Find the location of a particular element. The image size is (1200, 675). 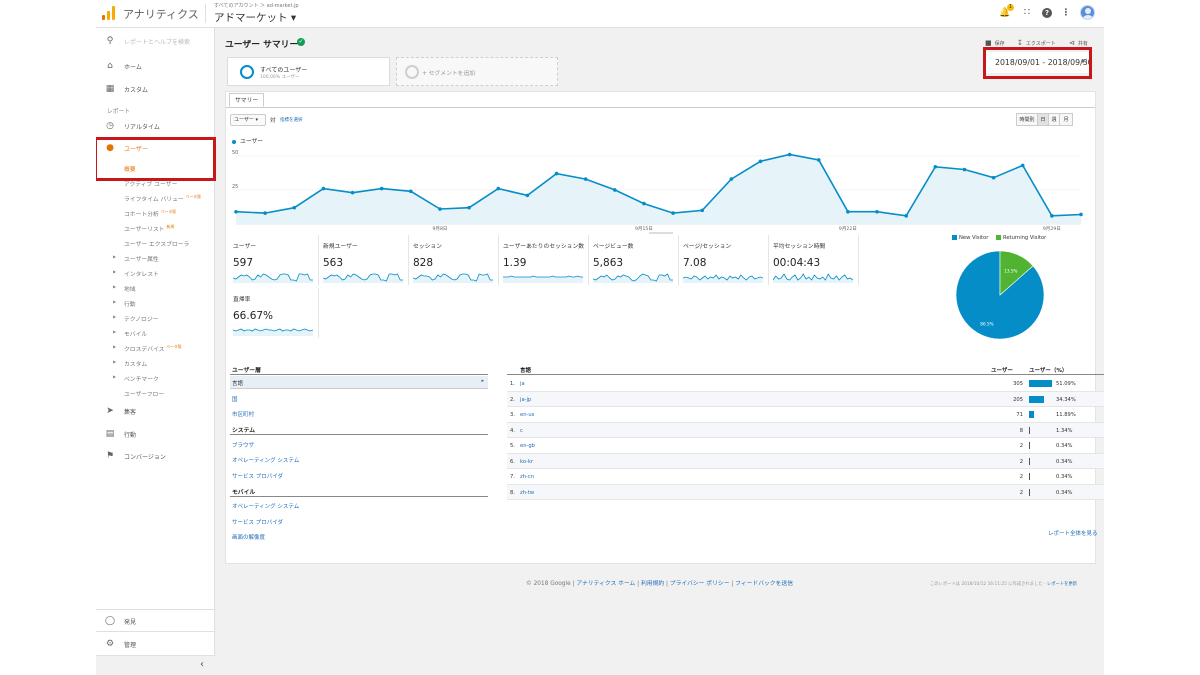

sidebar-subitem: ライフタイム バリューベータ版 is located at coordinates (162, 198).